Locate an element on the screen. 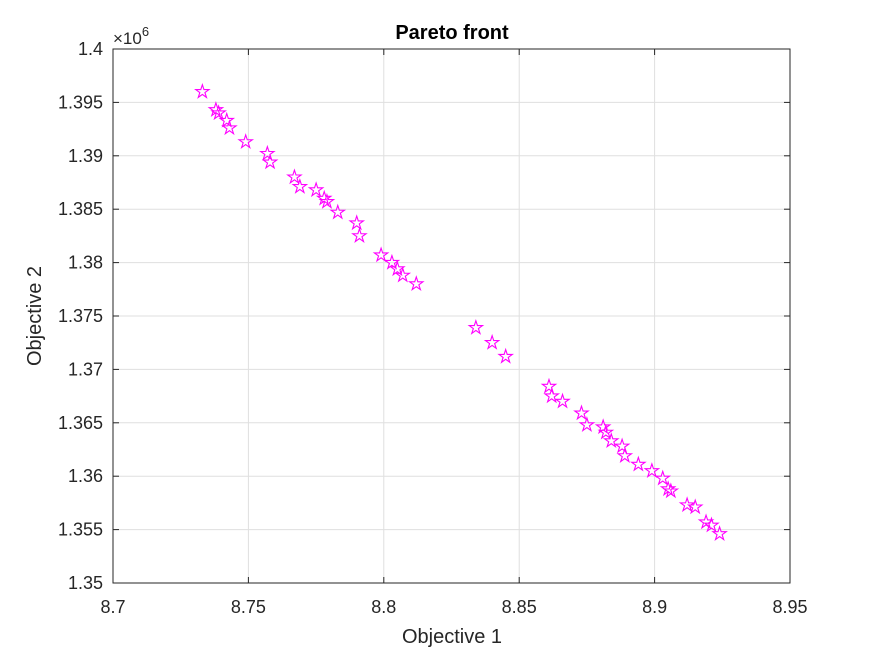  y-tick-label: 1.36 is located at coordinates (85, 476).